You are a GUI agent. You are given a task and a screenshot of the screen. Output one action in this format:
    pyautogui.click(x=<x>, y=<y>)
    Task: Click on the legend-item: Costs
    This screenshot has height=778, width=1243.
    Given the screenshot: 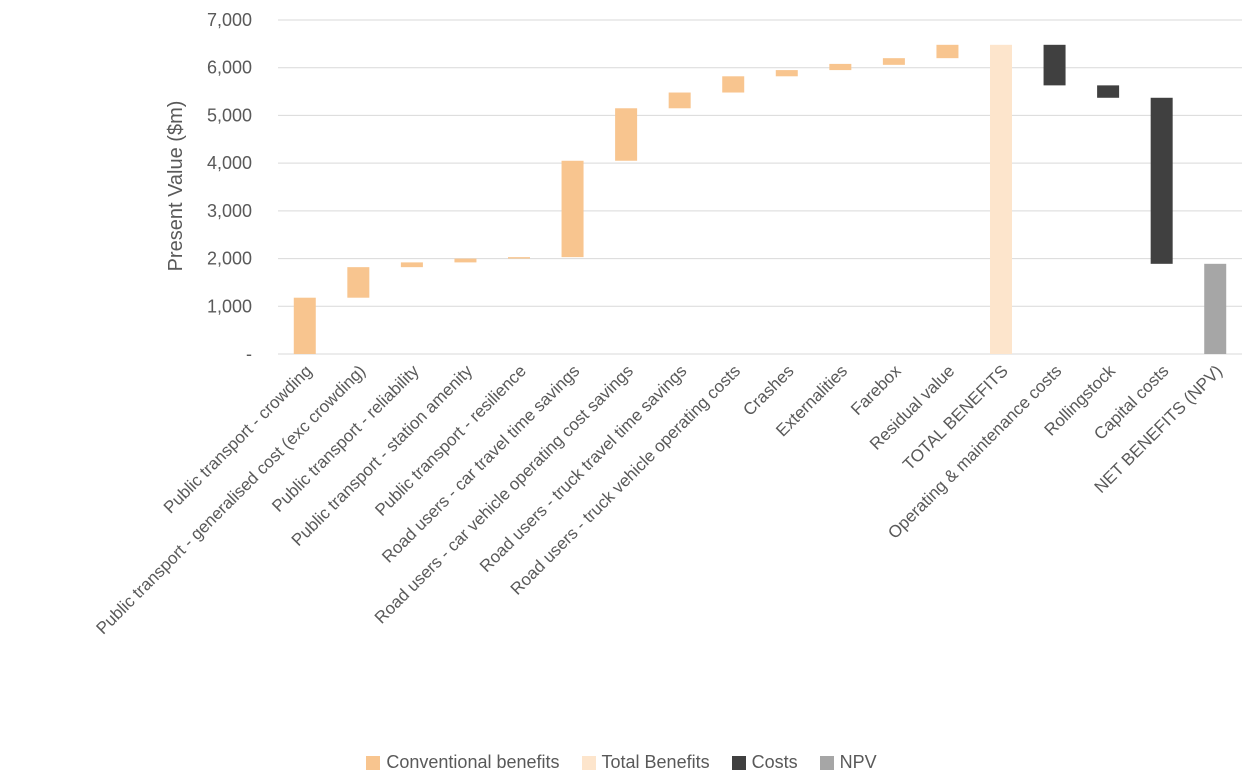 What is the action you would take?
    pyautogui.click(x=764, y=762)
    